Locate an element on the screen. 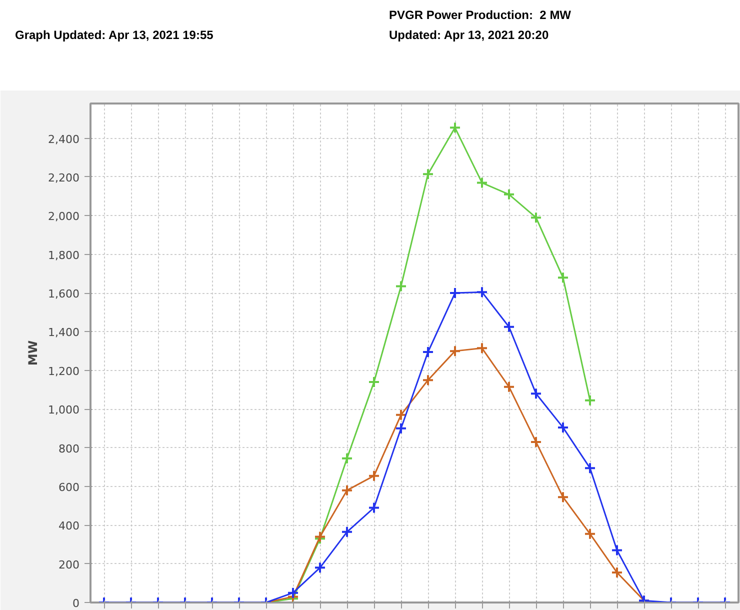 This screenshot has width=740, height=610. y-tick-label: 1,400 is located at coordinates (64, 333).